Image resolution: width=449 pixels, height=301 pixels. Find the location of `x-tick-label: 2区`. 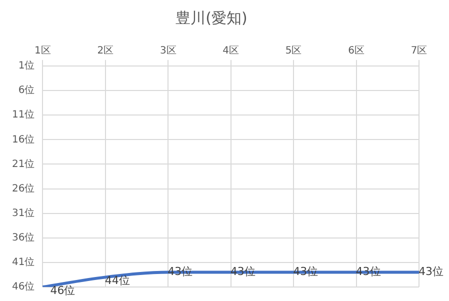

x-tick-label: 2区 is located at coordinates (105, 51).